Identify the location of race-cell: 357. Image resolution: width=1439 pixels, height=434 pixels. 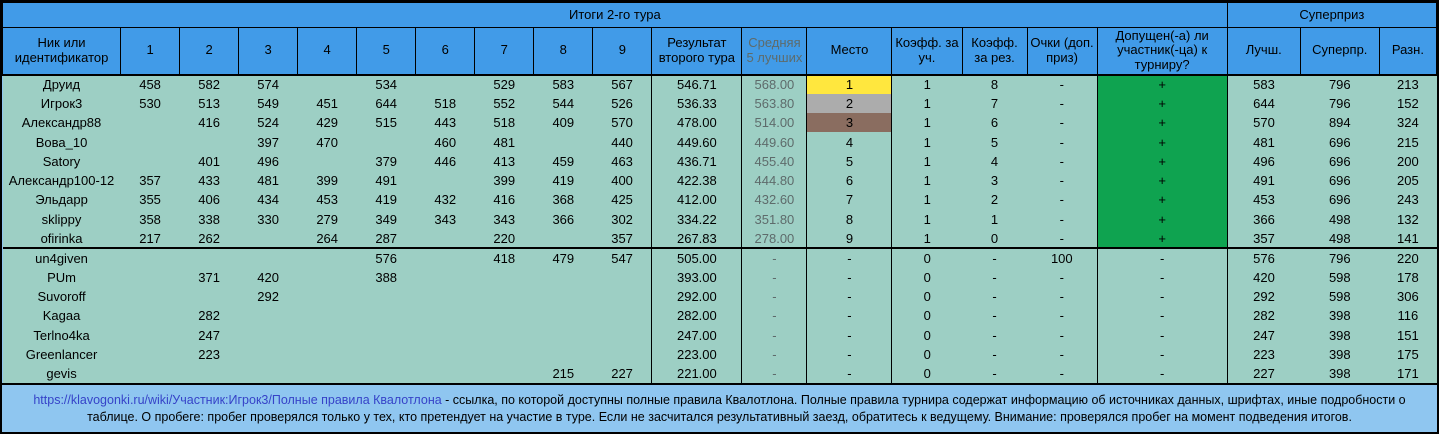
(150, 180).